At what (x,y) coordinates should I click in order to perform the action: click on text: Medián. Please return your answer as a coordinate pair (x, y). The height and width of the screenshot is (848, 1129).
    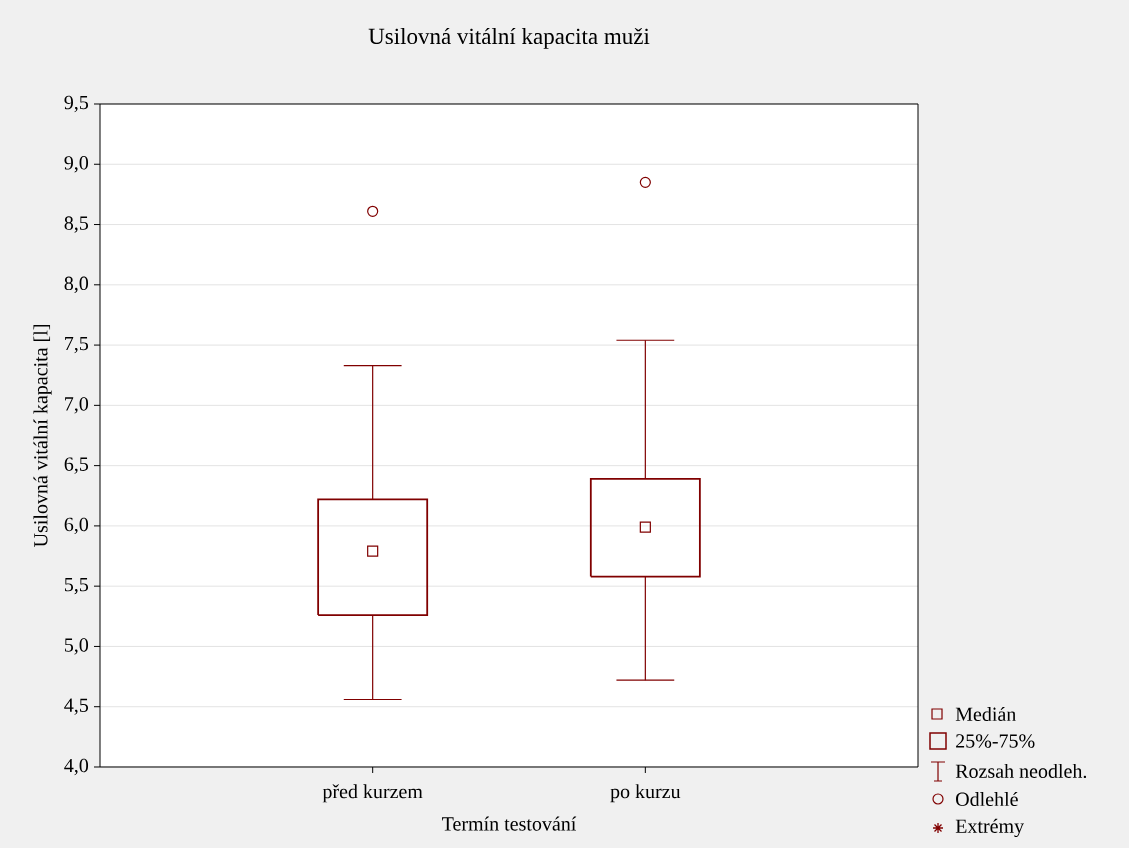
    Looking at the image, I should click on (985, 714).